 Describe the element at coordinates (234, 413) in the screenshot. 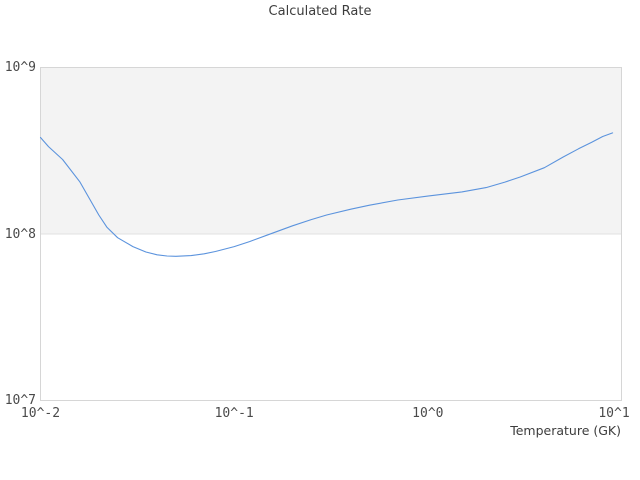

I see `x-tick-label: 10^-1` at that location.